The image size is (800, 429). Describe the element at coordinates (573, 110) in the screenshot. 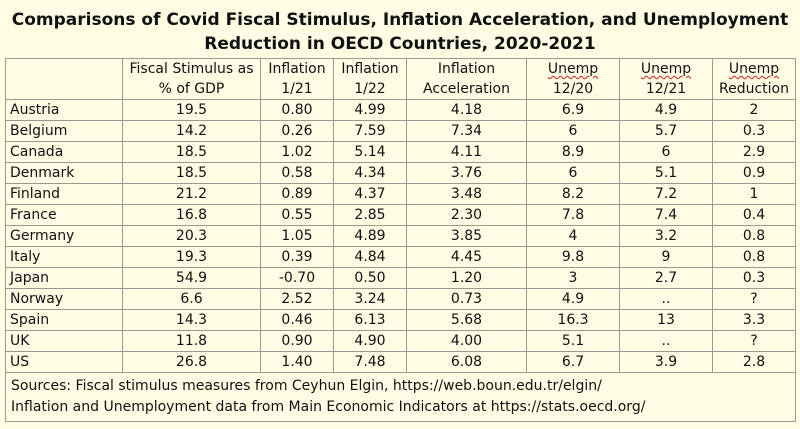

I see `value-cell: 6.9` at that location.